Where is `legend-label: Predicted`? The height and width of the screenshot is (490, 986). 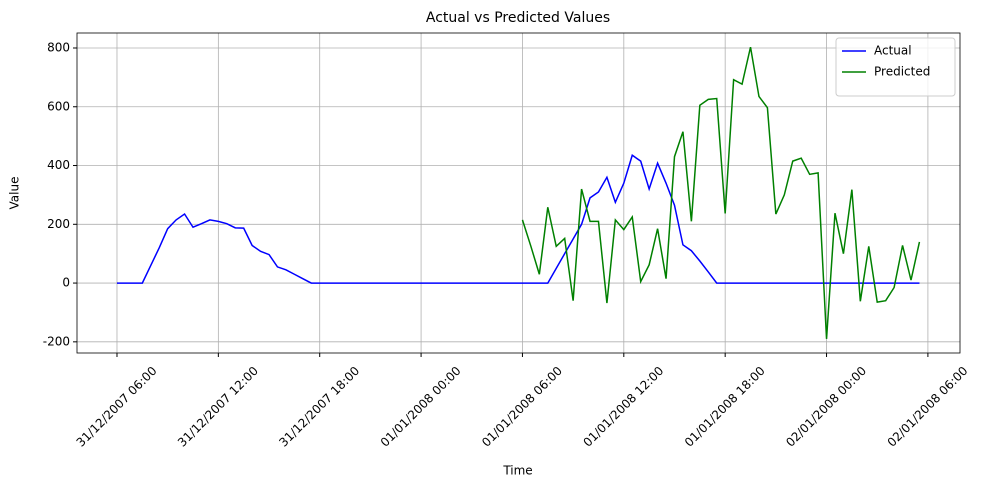 legend-label: Predicted is located at coordinates (902, 72).